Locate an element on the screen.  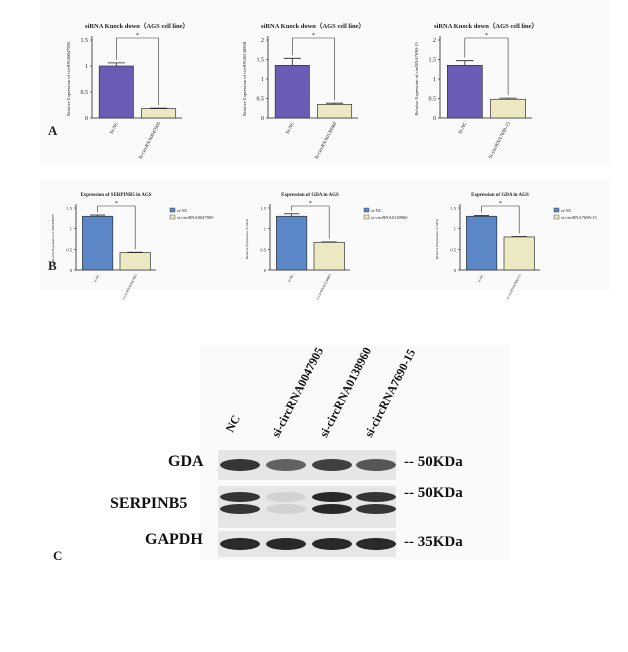
x-tick-label: Si-circRNA7690-15 is located at coordinates (500, 140).